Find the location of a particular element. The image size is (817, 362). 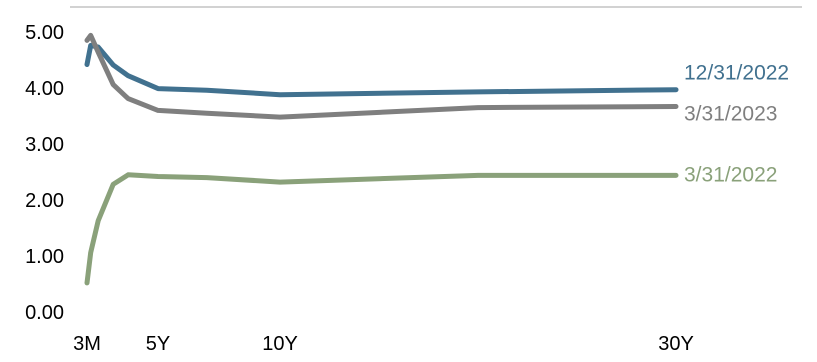

x-tick-label: 3M is located at coordinates (87, 344).